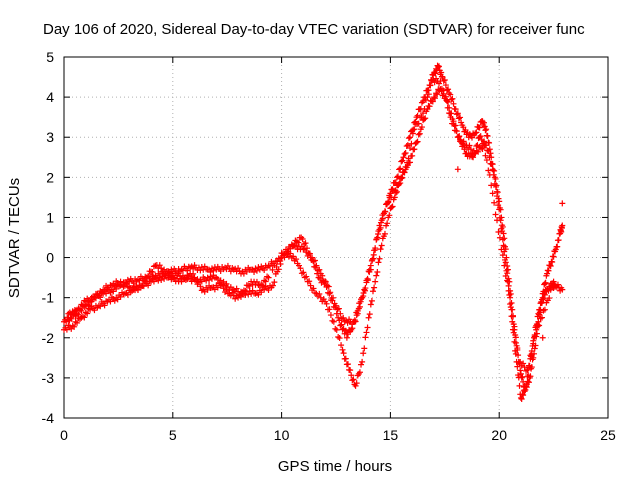  I want to click on y-tick-label: 5, so click(50, 57).